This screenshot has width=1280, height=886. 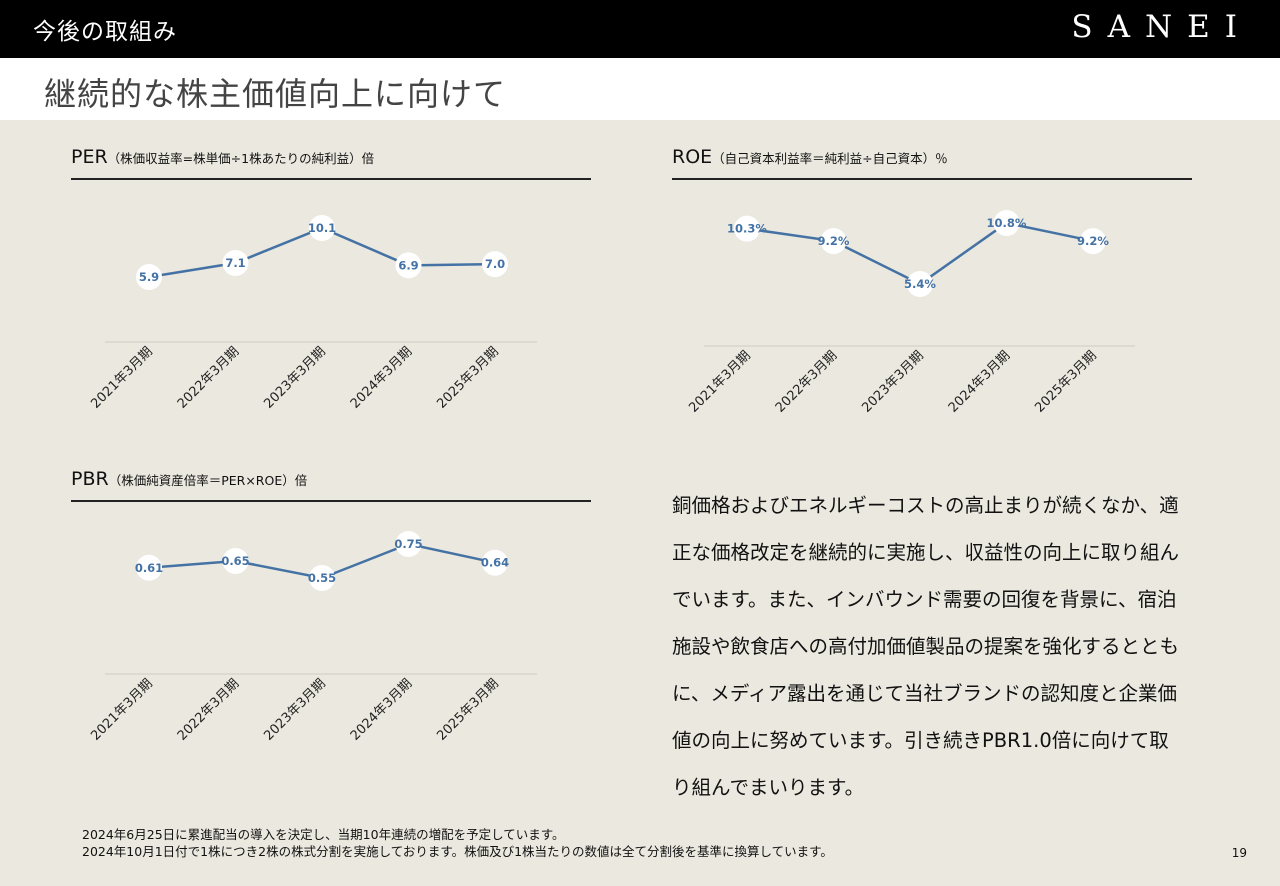 I want to click on pbr-data-label: 0.61, so click(x=149, y=568).